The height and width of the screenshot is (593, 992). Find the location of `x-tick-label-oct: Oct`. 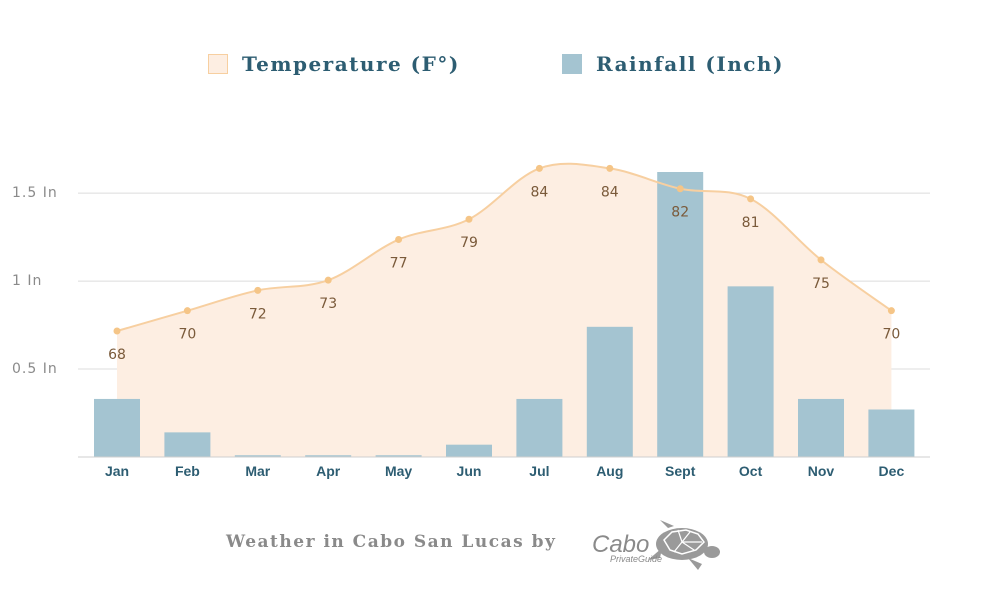

x-tick-label-oct: Oct is located at coordinates (751, 471).